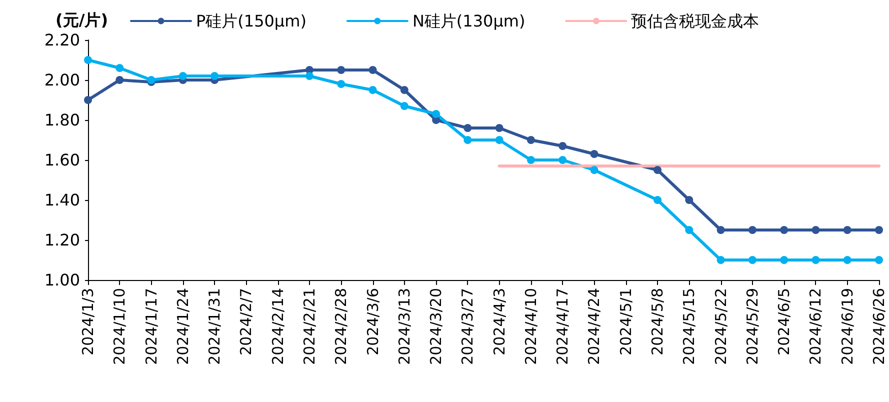 The width and height of the screenshot is (889, 402). I want to click on y-tick-label: 1.20, so click(62, 240).